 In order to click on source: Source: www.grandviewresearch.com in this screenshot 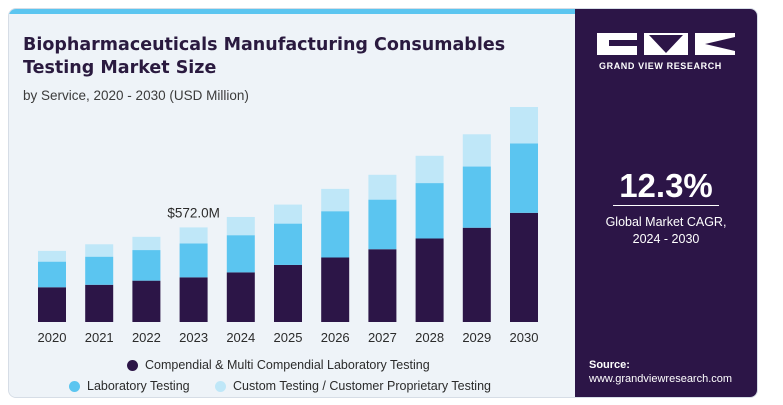, I will do `click(660, 372)`.